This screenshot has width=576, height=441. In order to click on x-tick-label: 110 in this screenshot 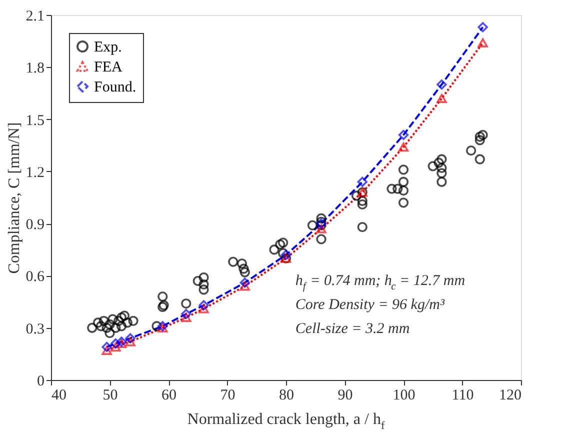, I will do `click(463, 396)`.